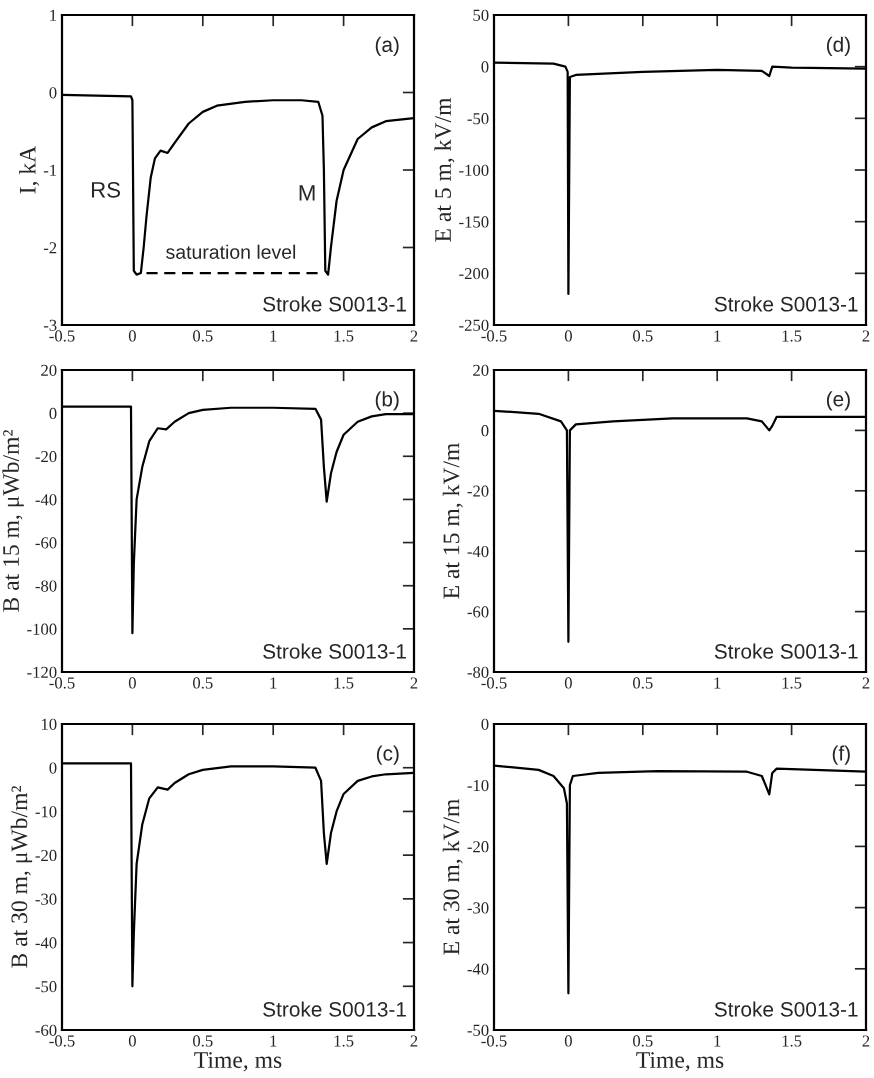 This screenshot has width=874, height=1078. I want to click on y-axis-title: E at 30 m, kV/m, so click(452, 877).